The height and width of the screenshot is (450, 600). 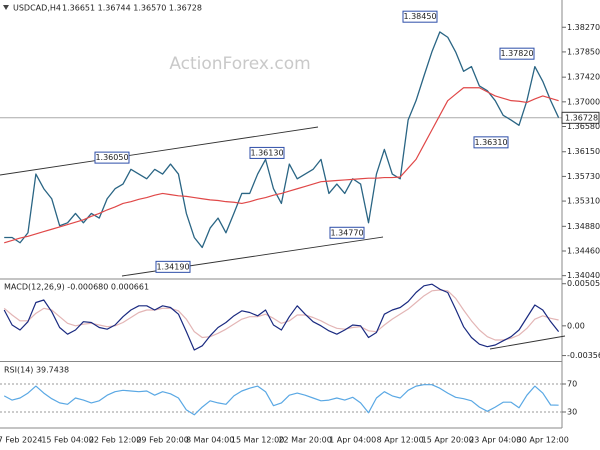 What do you see at coordinates (495, 440) in the screenshot?
I see `x-tick-label: 23 Apr 04:00` at bounding box center [495, 440].